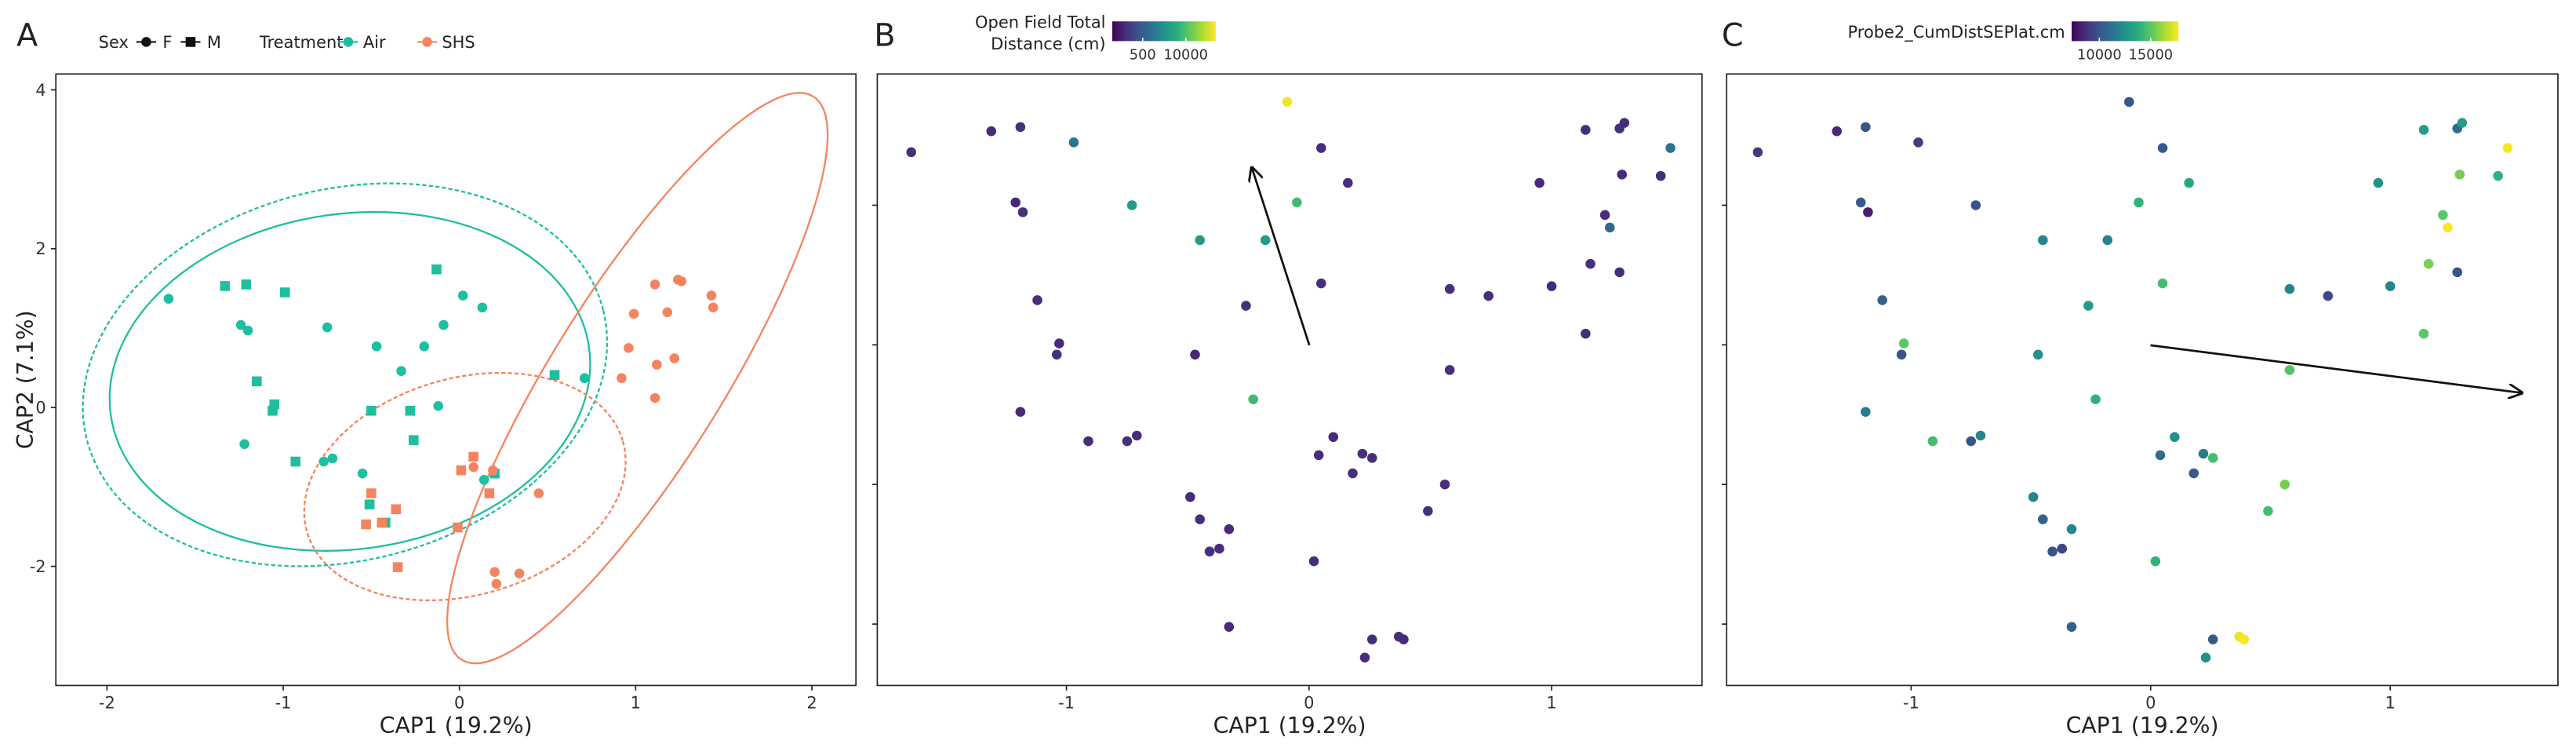  Describe the element at coordinates (811, 704) in the screenshot. I see `x-tick-label: 2` at that location.